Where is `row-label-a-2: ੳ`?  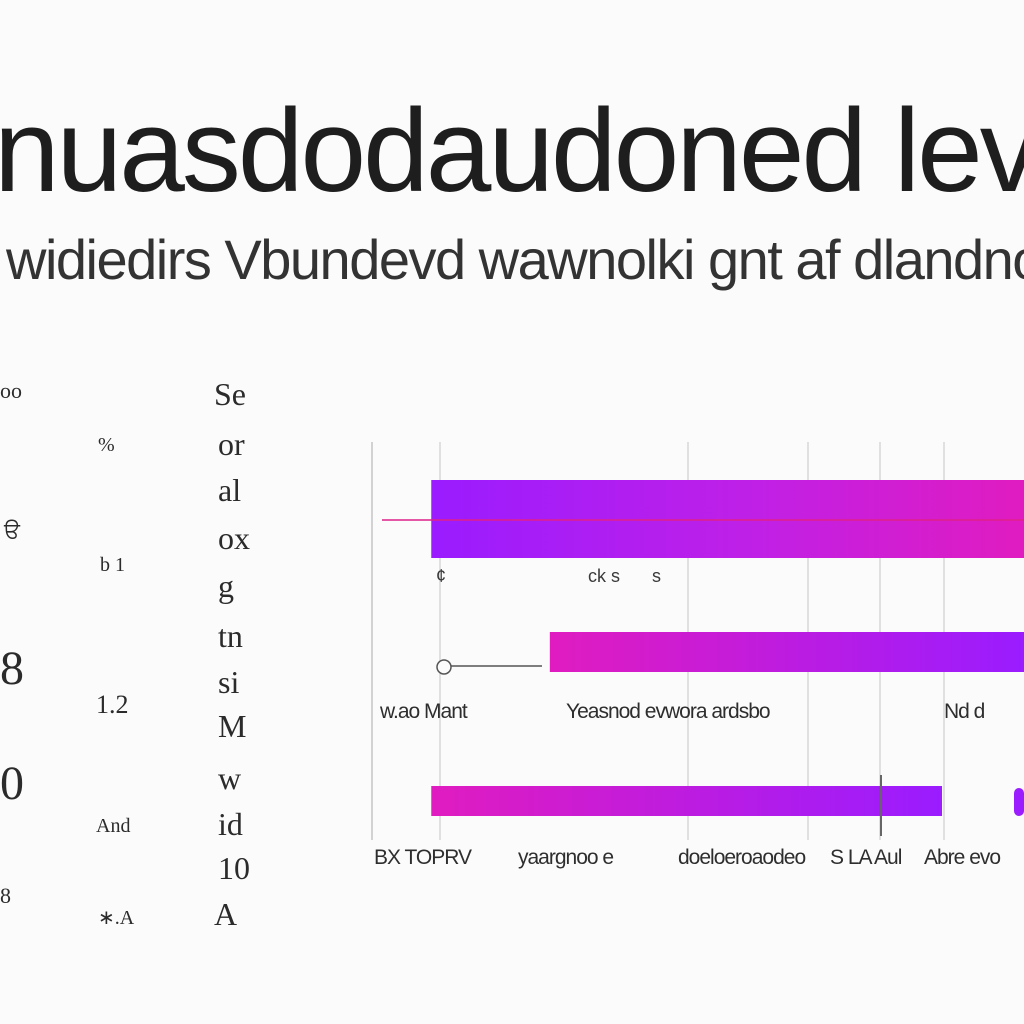 row-label-a-2: ੳ is located at coordinates (12, 530).